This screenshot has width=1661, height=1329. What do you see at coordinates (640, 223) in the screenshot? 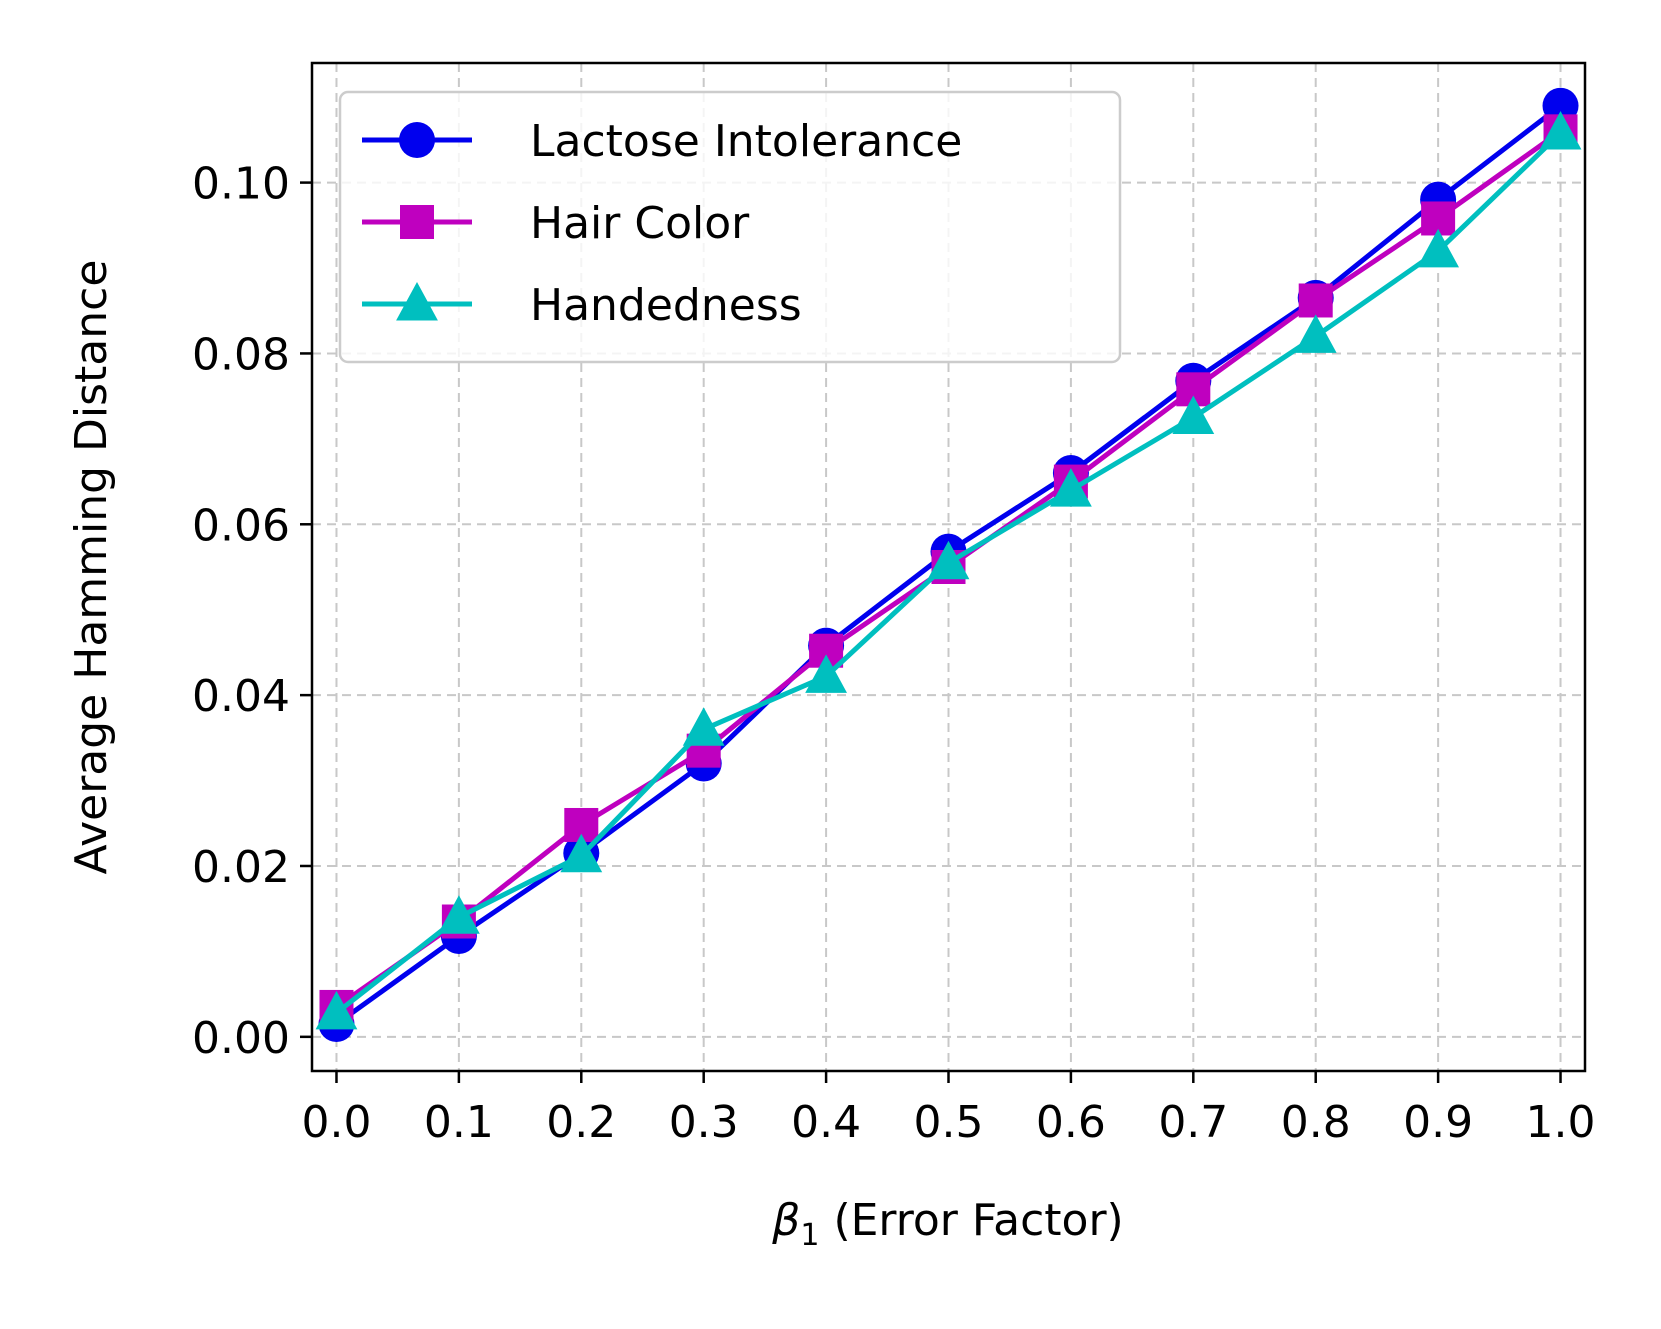
I see `legend-label: Hair Color` at bounding box center [640, 223].